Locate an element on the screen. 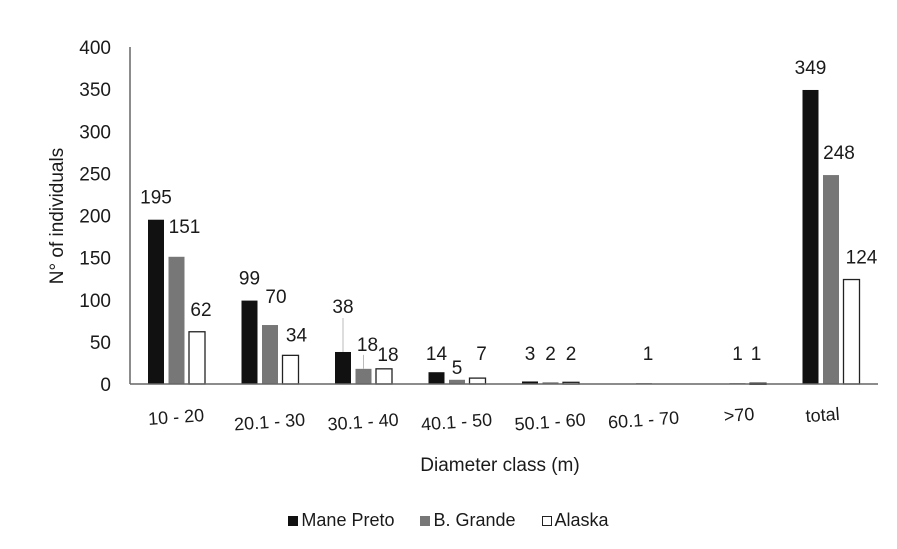 Image resolution: width=897 pixels, height=549 pixels. data-label: 38 is located at coordinates (342, 307).